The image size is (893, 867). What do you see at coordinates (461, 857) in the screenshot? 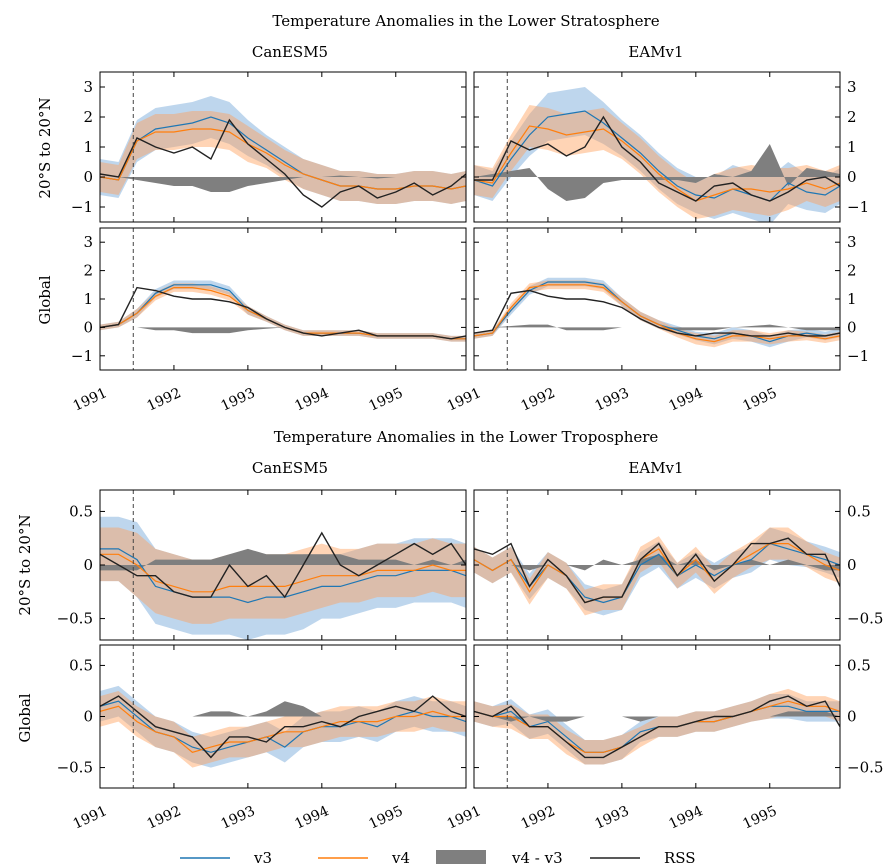
I see `legend-diff-swatch` at bounding box center [461, 857].